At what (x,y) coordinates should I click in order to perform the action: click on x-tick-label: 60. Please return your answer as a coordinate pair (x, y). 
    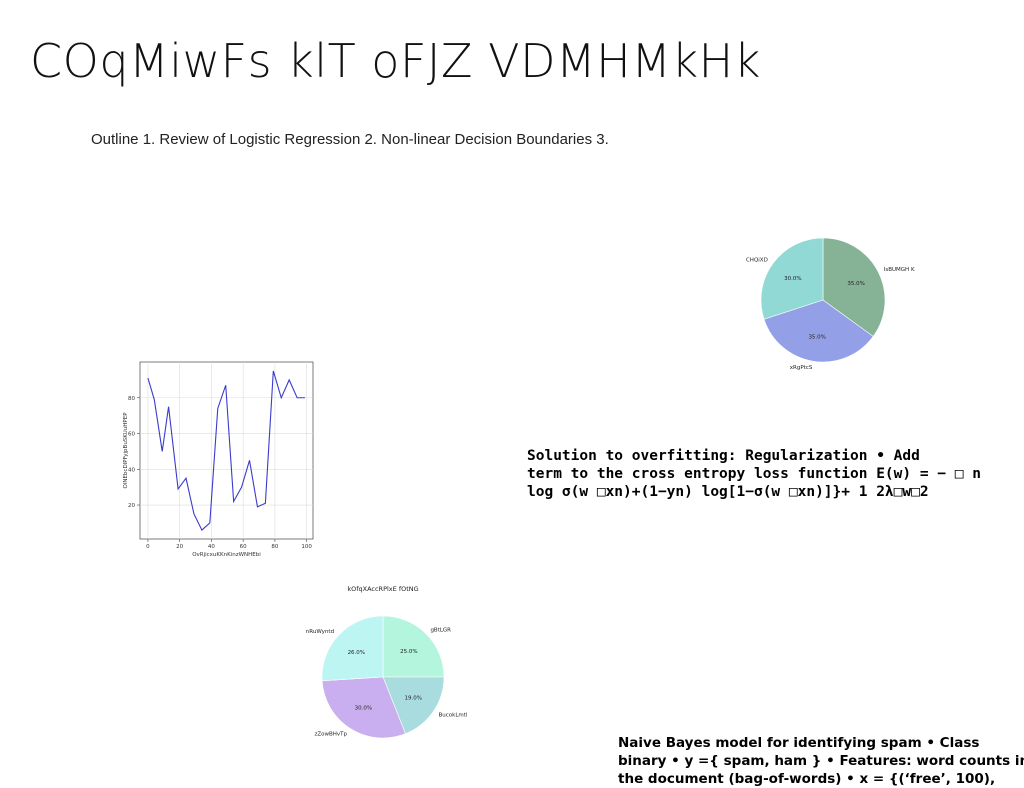
    Looking at the image, I should click on (243, 547).